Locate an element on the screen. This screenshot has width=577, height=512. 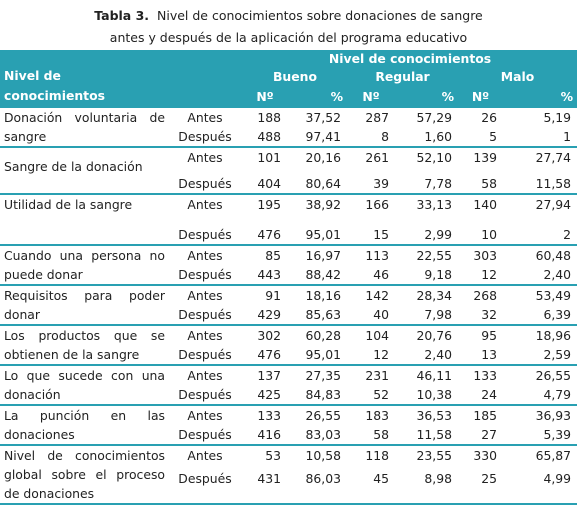
table-row: Después 416 83,03 58 11,58 27 5,39 is located at coordinates (288, 435).